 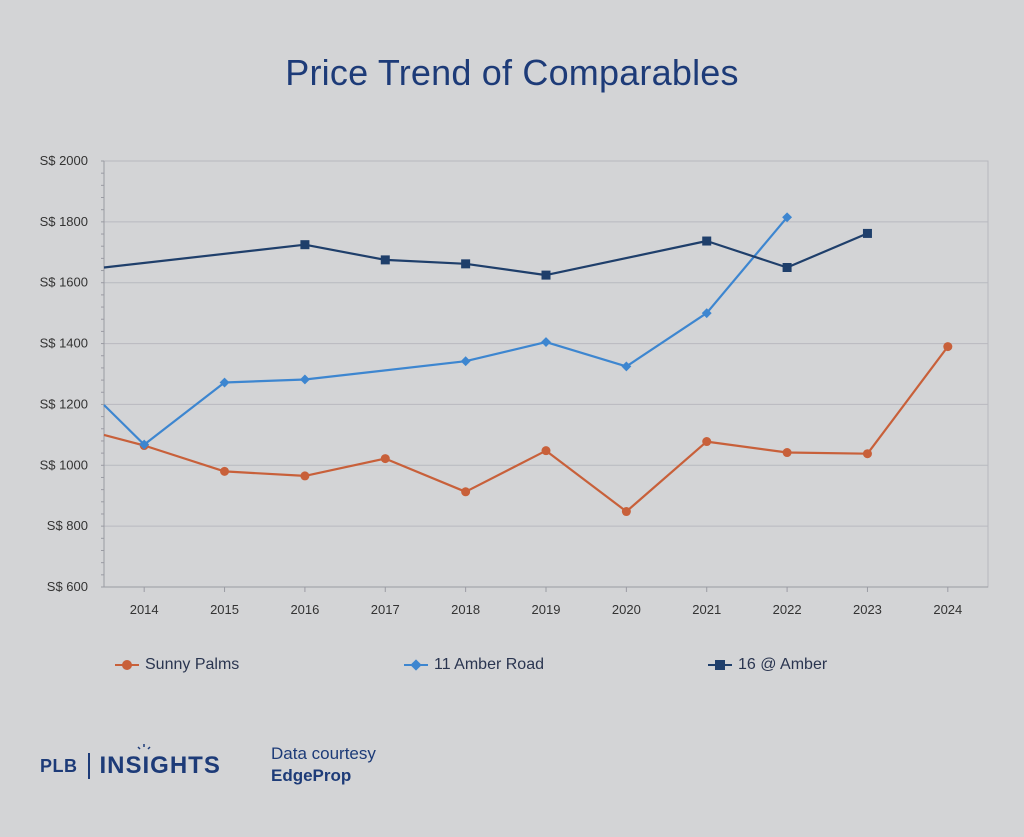 I want to click on credit-label: Data courtesy, so click(x=323, y=753).